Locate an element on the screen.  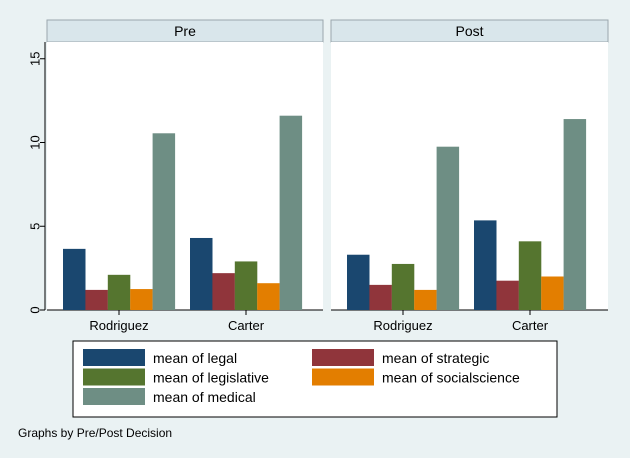
legend-label: mean of legislative is located at coordinates (211, 378).